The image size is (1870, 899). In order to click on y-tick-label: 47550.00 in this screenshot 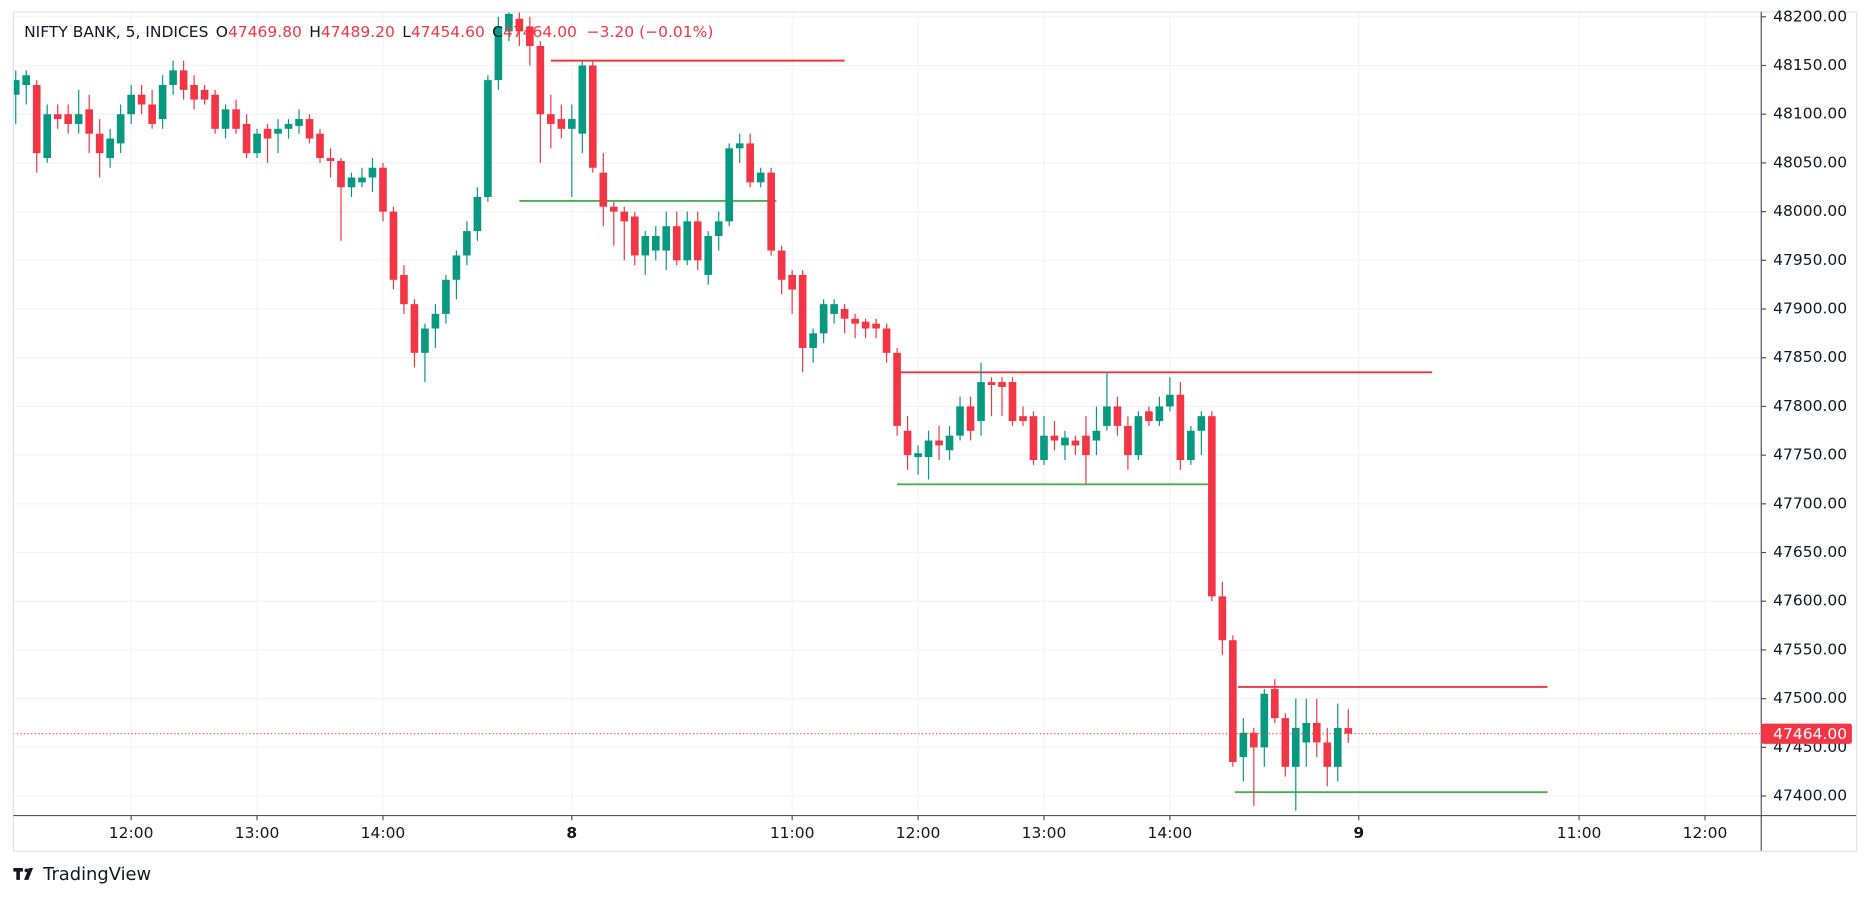, I will do `click(1810, 649)`.